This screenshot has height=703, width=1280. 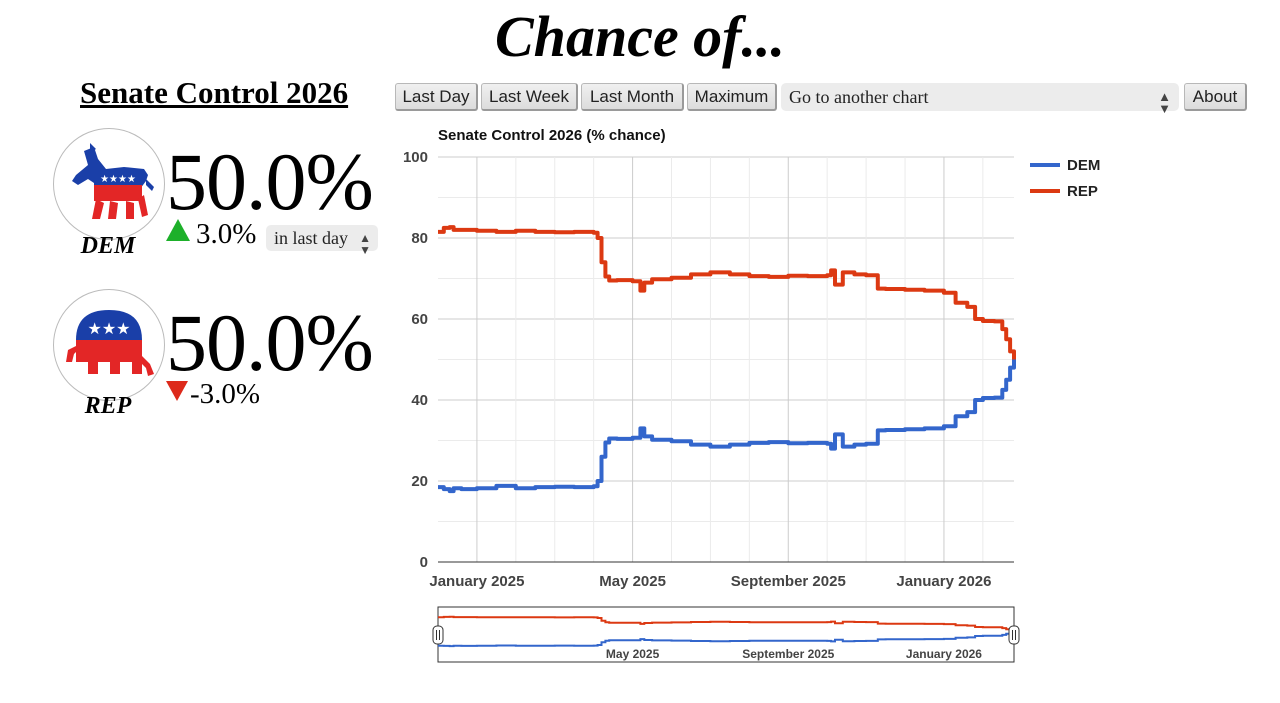 I want to click on maximum-button: Maximum, so click(x=732, y=97).